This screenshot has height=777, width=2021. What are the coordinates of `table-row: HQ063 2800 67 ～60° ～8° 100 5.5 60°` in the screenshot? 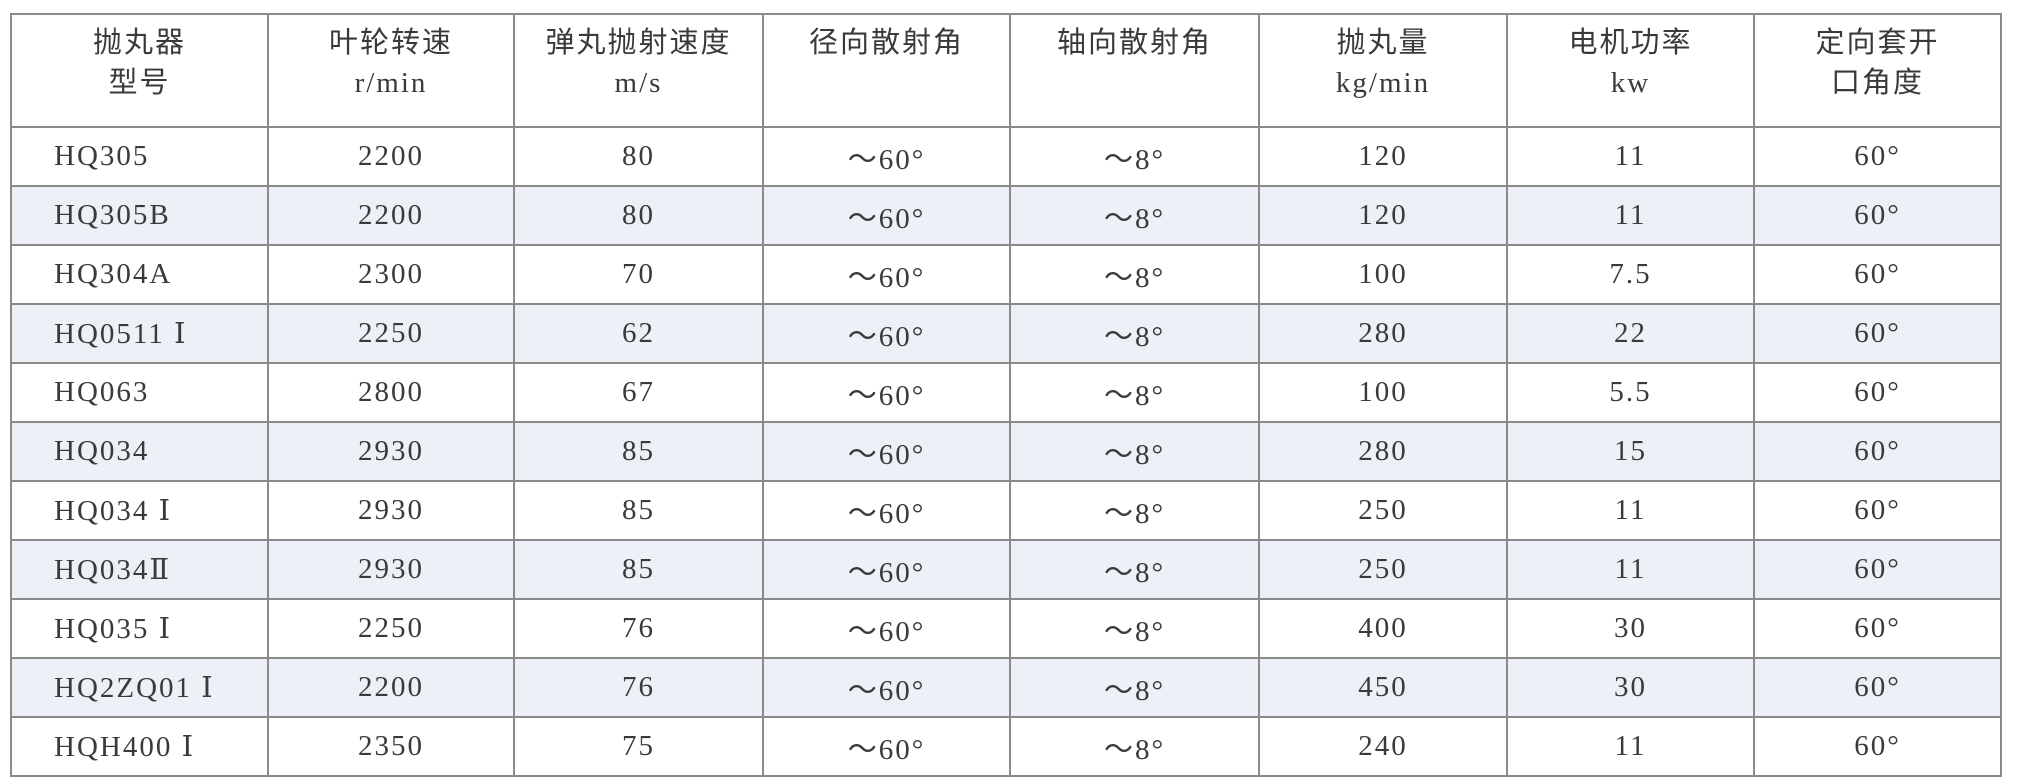 It's located at (1006, 392).